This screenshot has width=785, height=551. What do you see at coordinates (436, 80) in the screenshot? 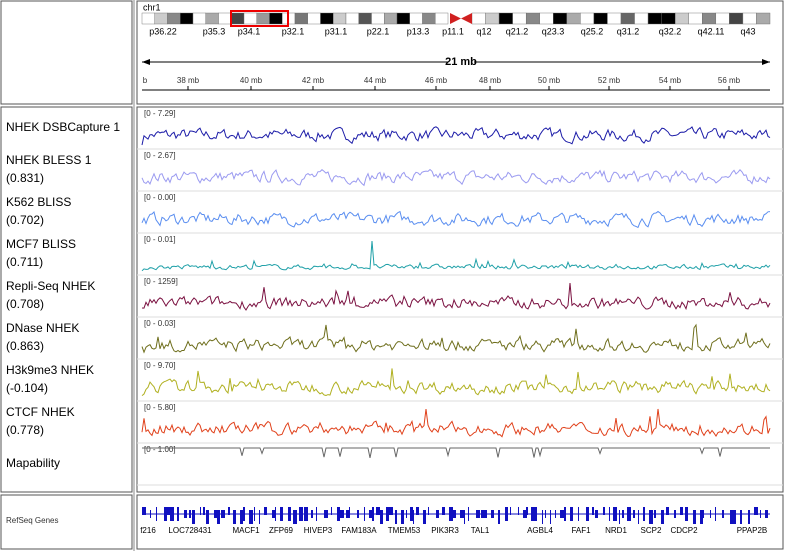
I see `ruler-label: 46 mb` at bounding box center [436, 80].